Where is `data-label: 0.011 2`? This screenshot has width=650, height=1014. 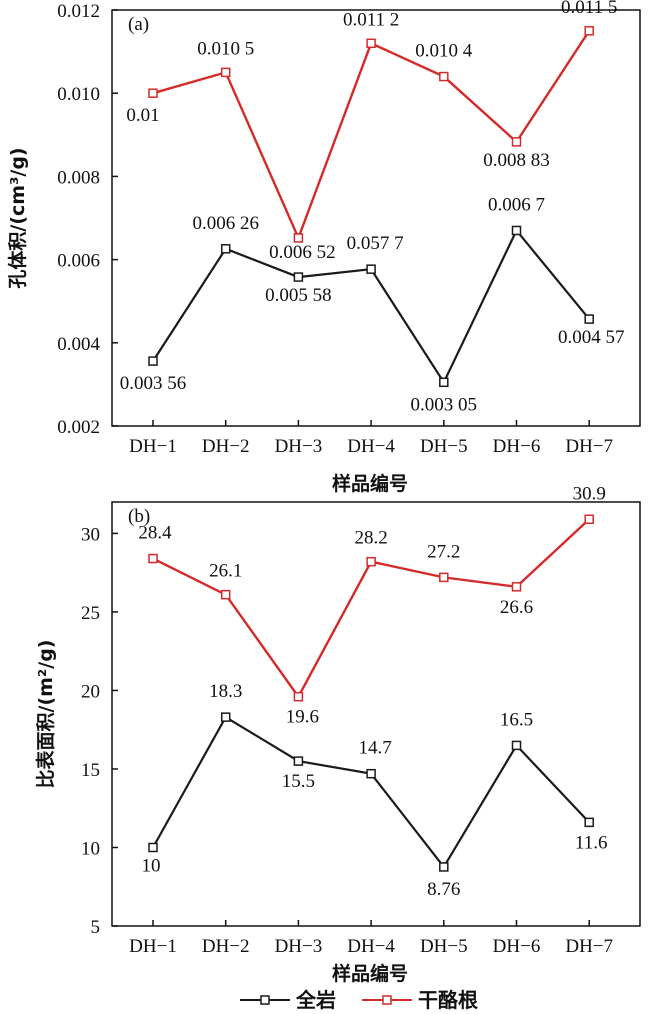
data-label: 0.011 2 is located at coordinates (371, 19).